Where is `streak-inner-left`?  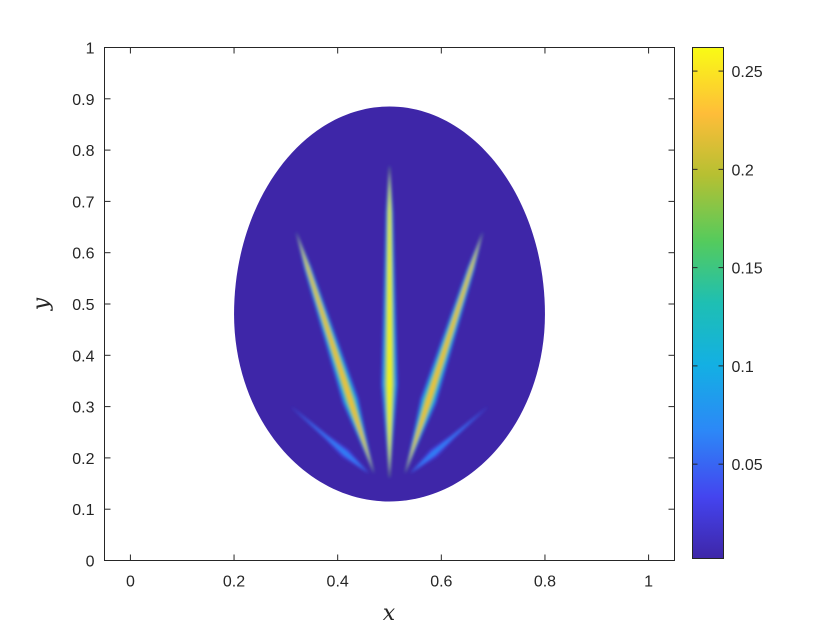 streak-inner-left is located at coordinates (335, 353).